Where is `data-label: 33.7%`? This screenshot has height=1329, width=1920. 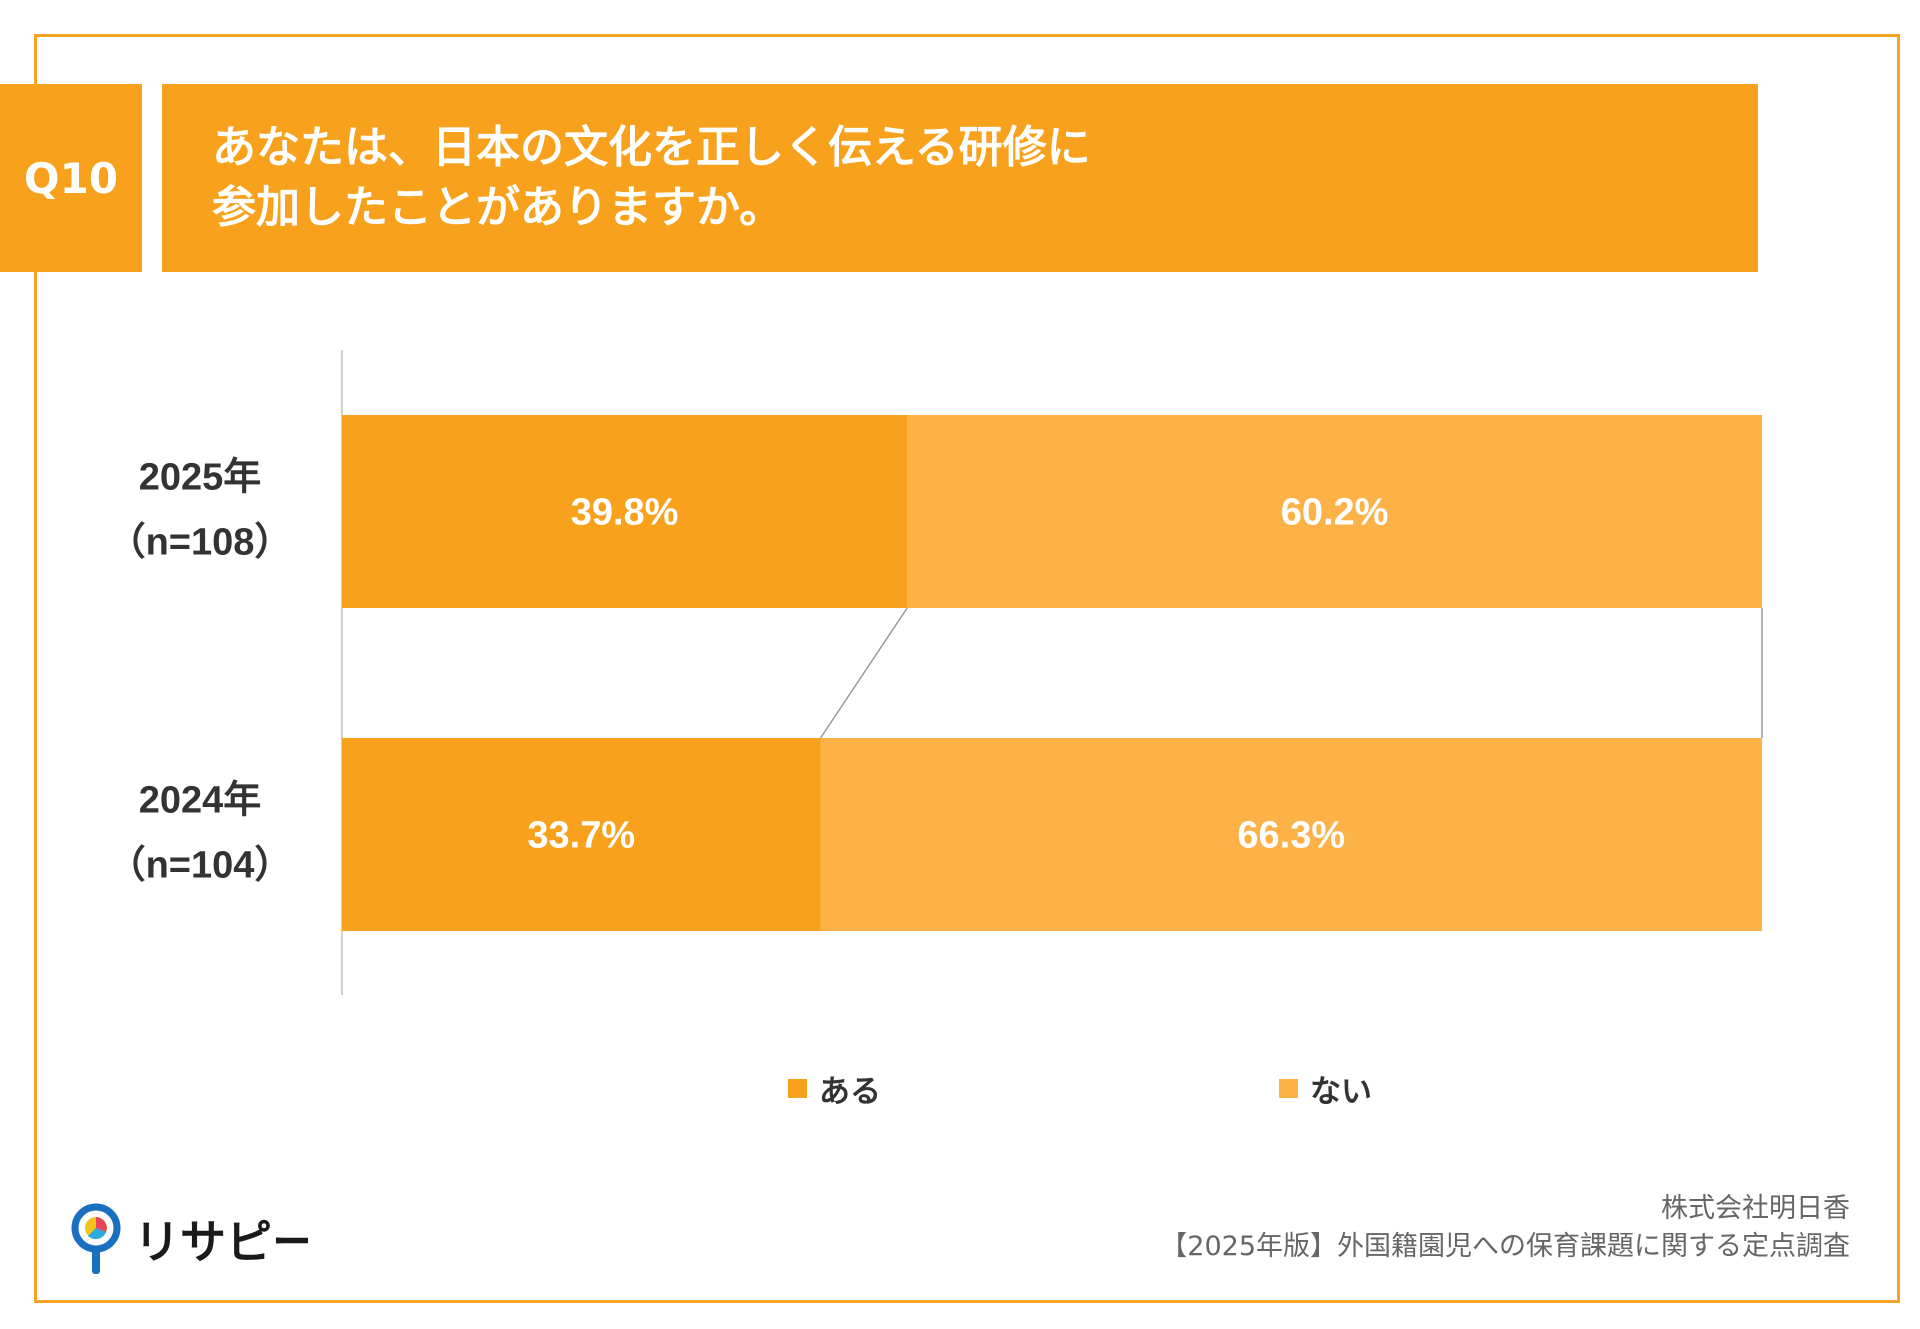
data-label: 33.7% is located at coordinates (581, 836).